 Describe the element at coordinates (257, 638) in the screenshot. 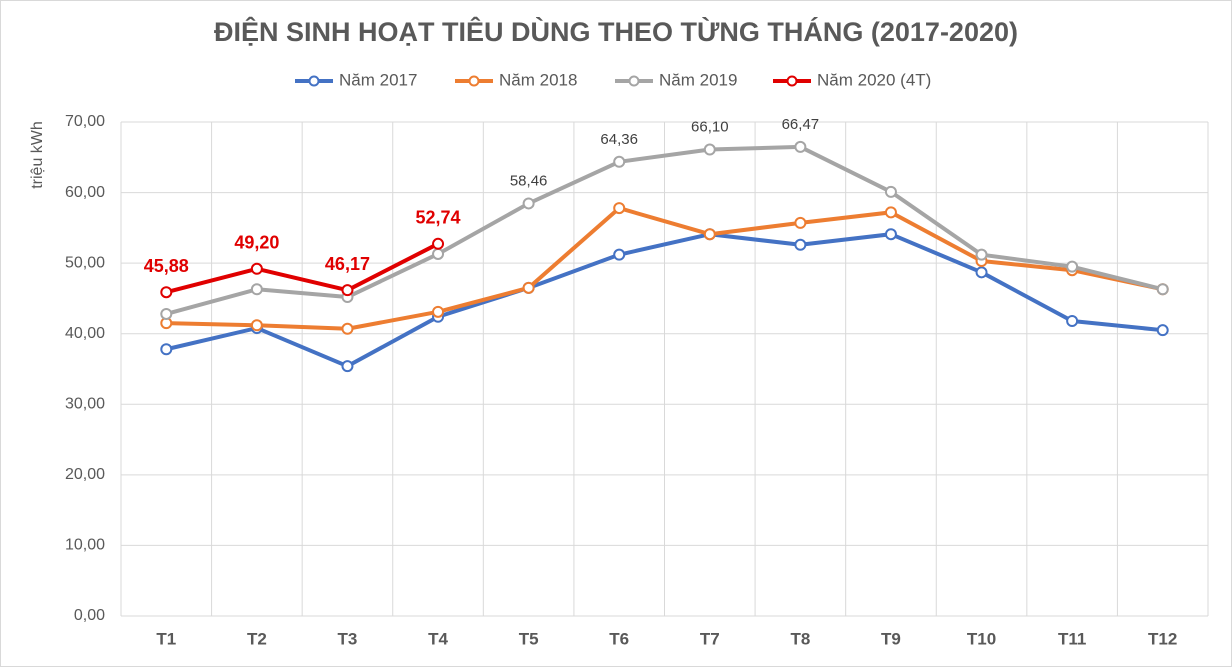

I see `x-tick-label: T2` at that location.